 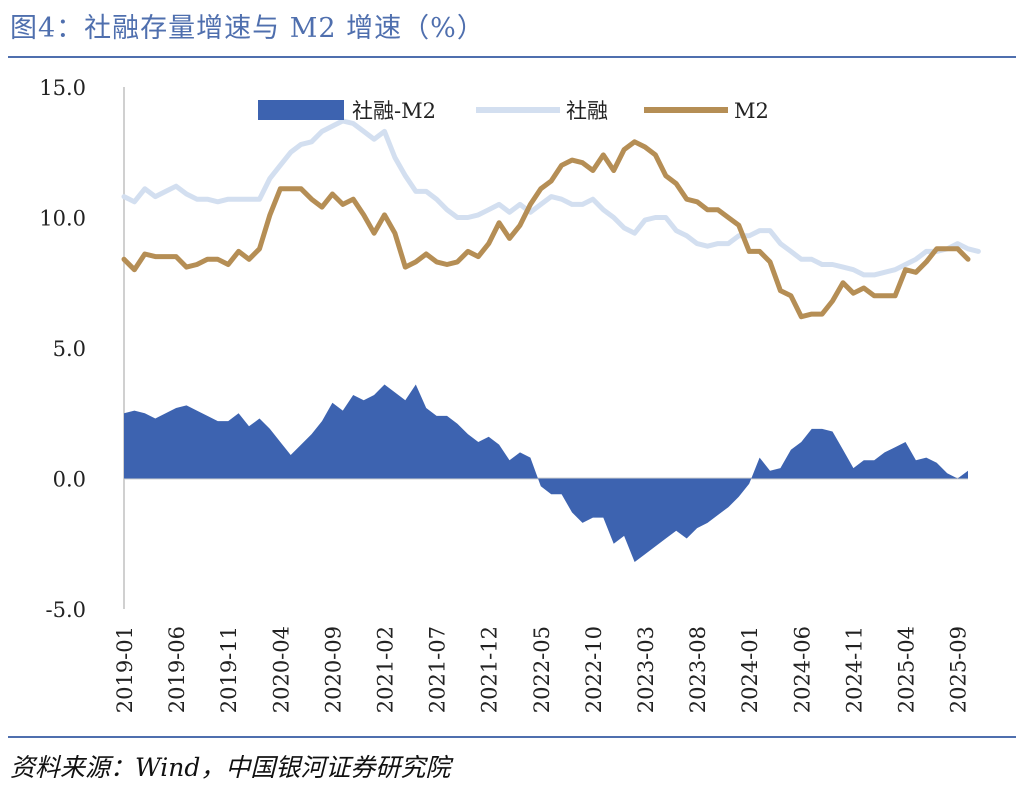 I want to click on legend-label-tsf-minus-m2: 社融-M2, so click(x=394, y=111).